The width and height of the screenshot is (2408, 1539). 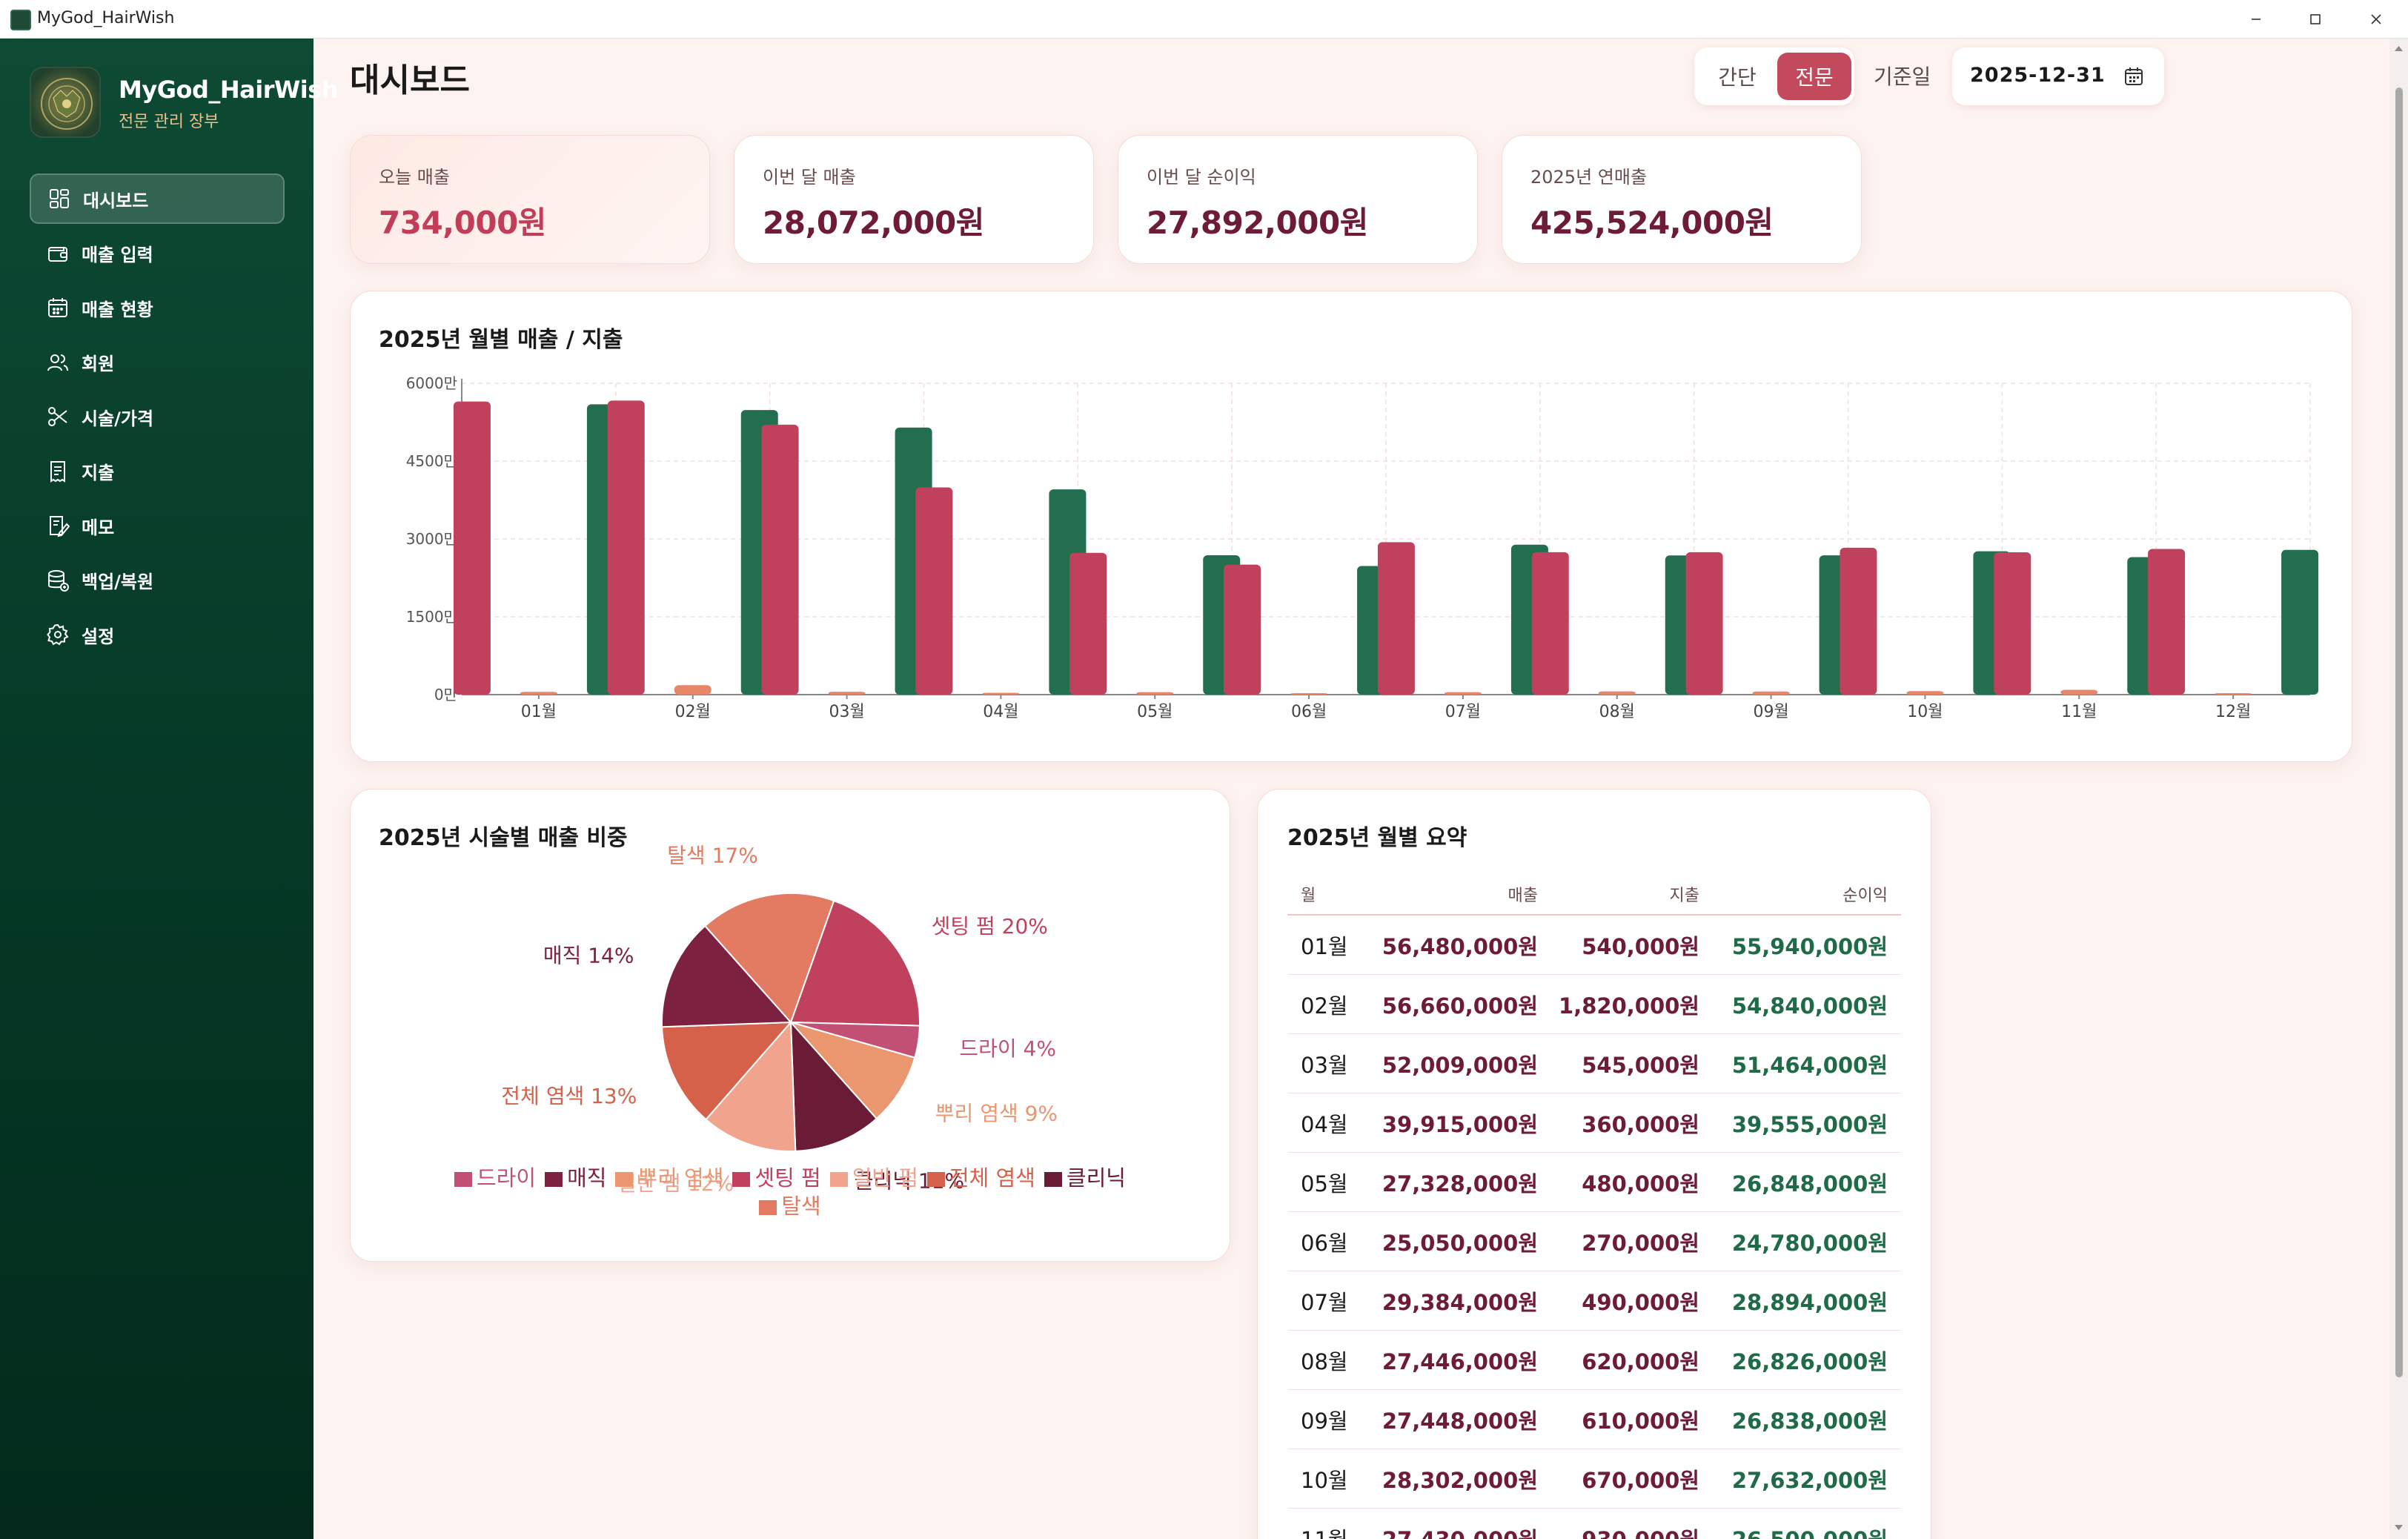 I want to click on sidebar-item-treatments: 시술/가격, so click(x=158, y=416).